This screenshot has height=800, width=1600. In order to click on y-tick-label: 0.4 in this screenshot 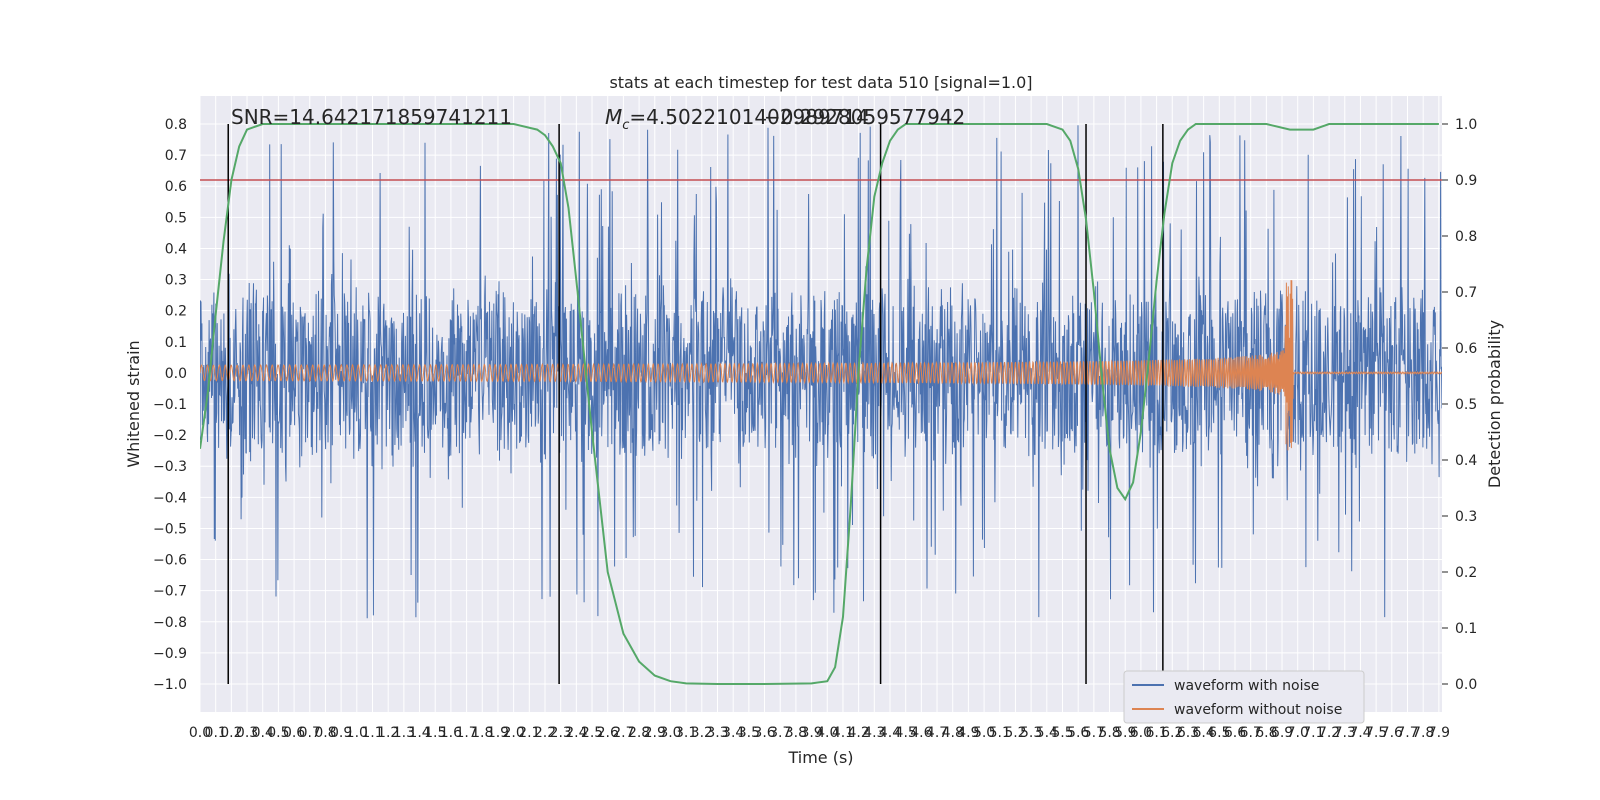, I will do `click(176, 249)`.